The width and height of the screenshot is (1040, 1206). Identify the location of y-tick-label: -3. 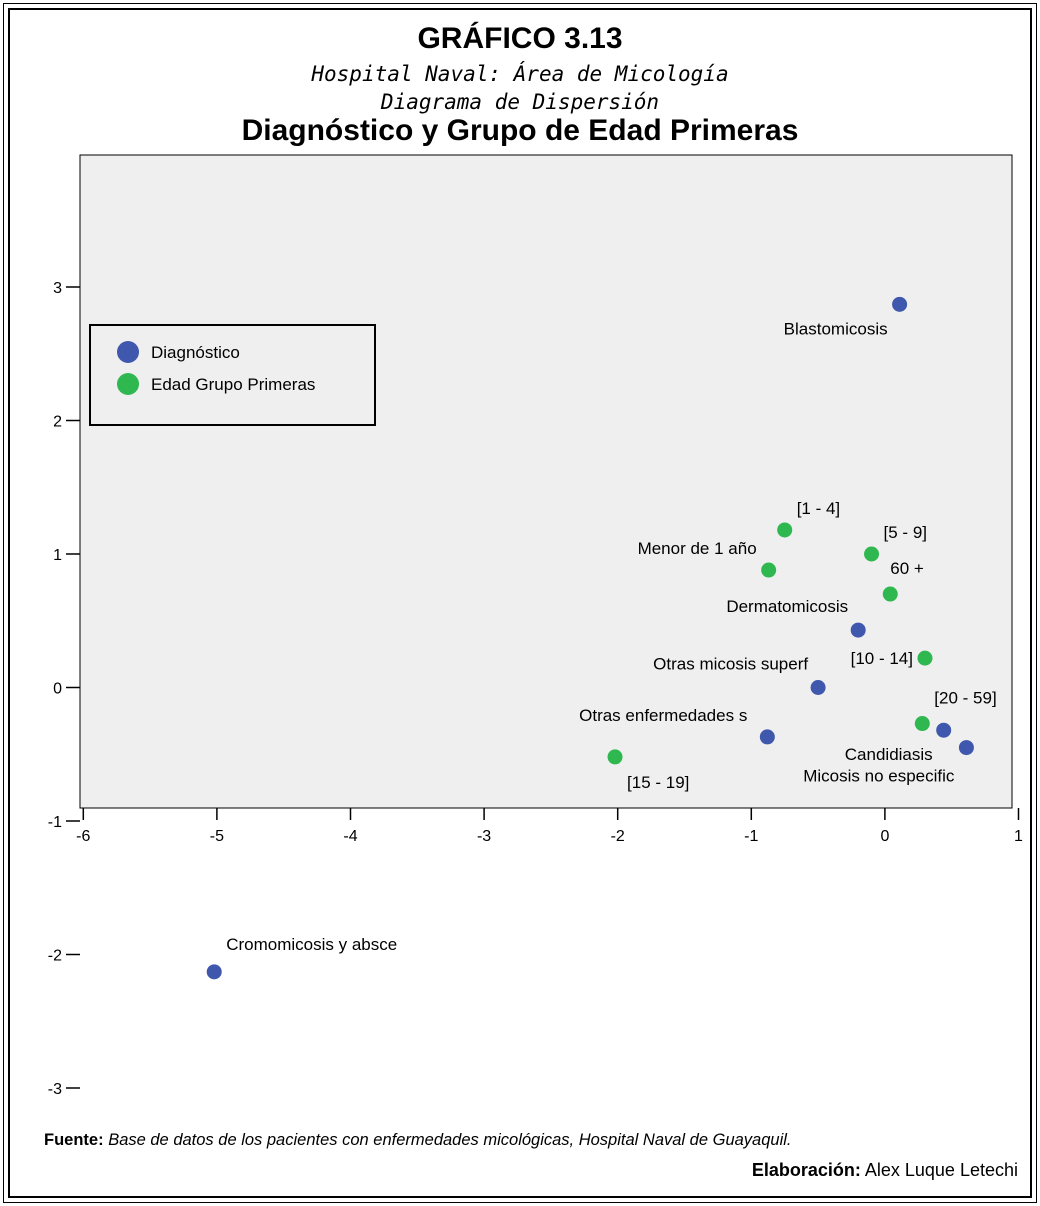
(55, 1089).